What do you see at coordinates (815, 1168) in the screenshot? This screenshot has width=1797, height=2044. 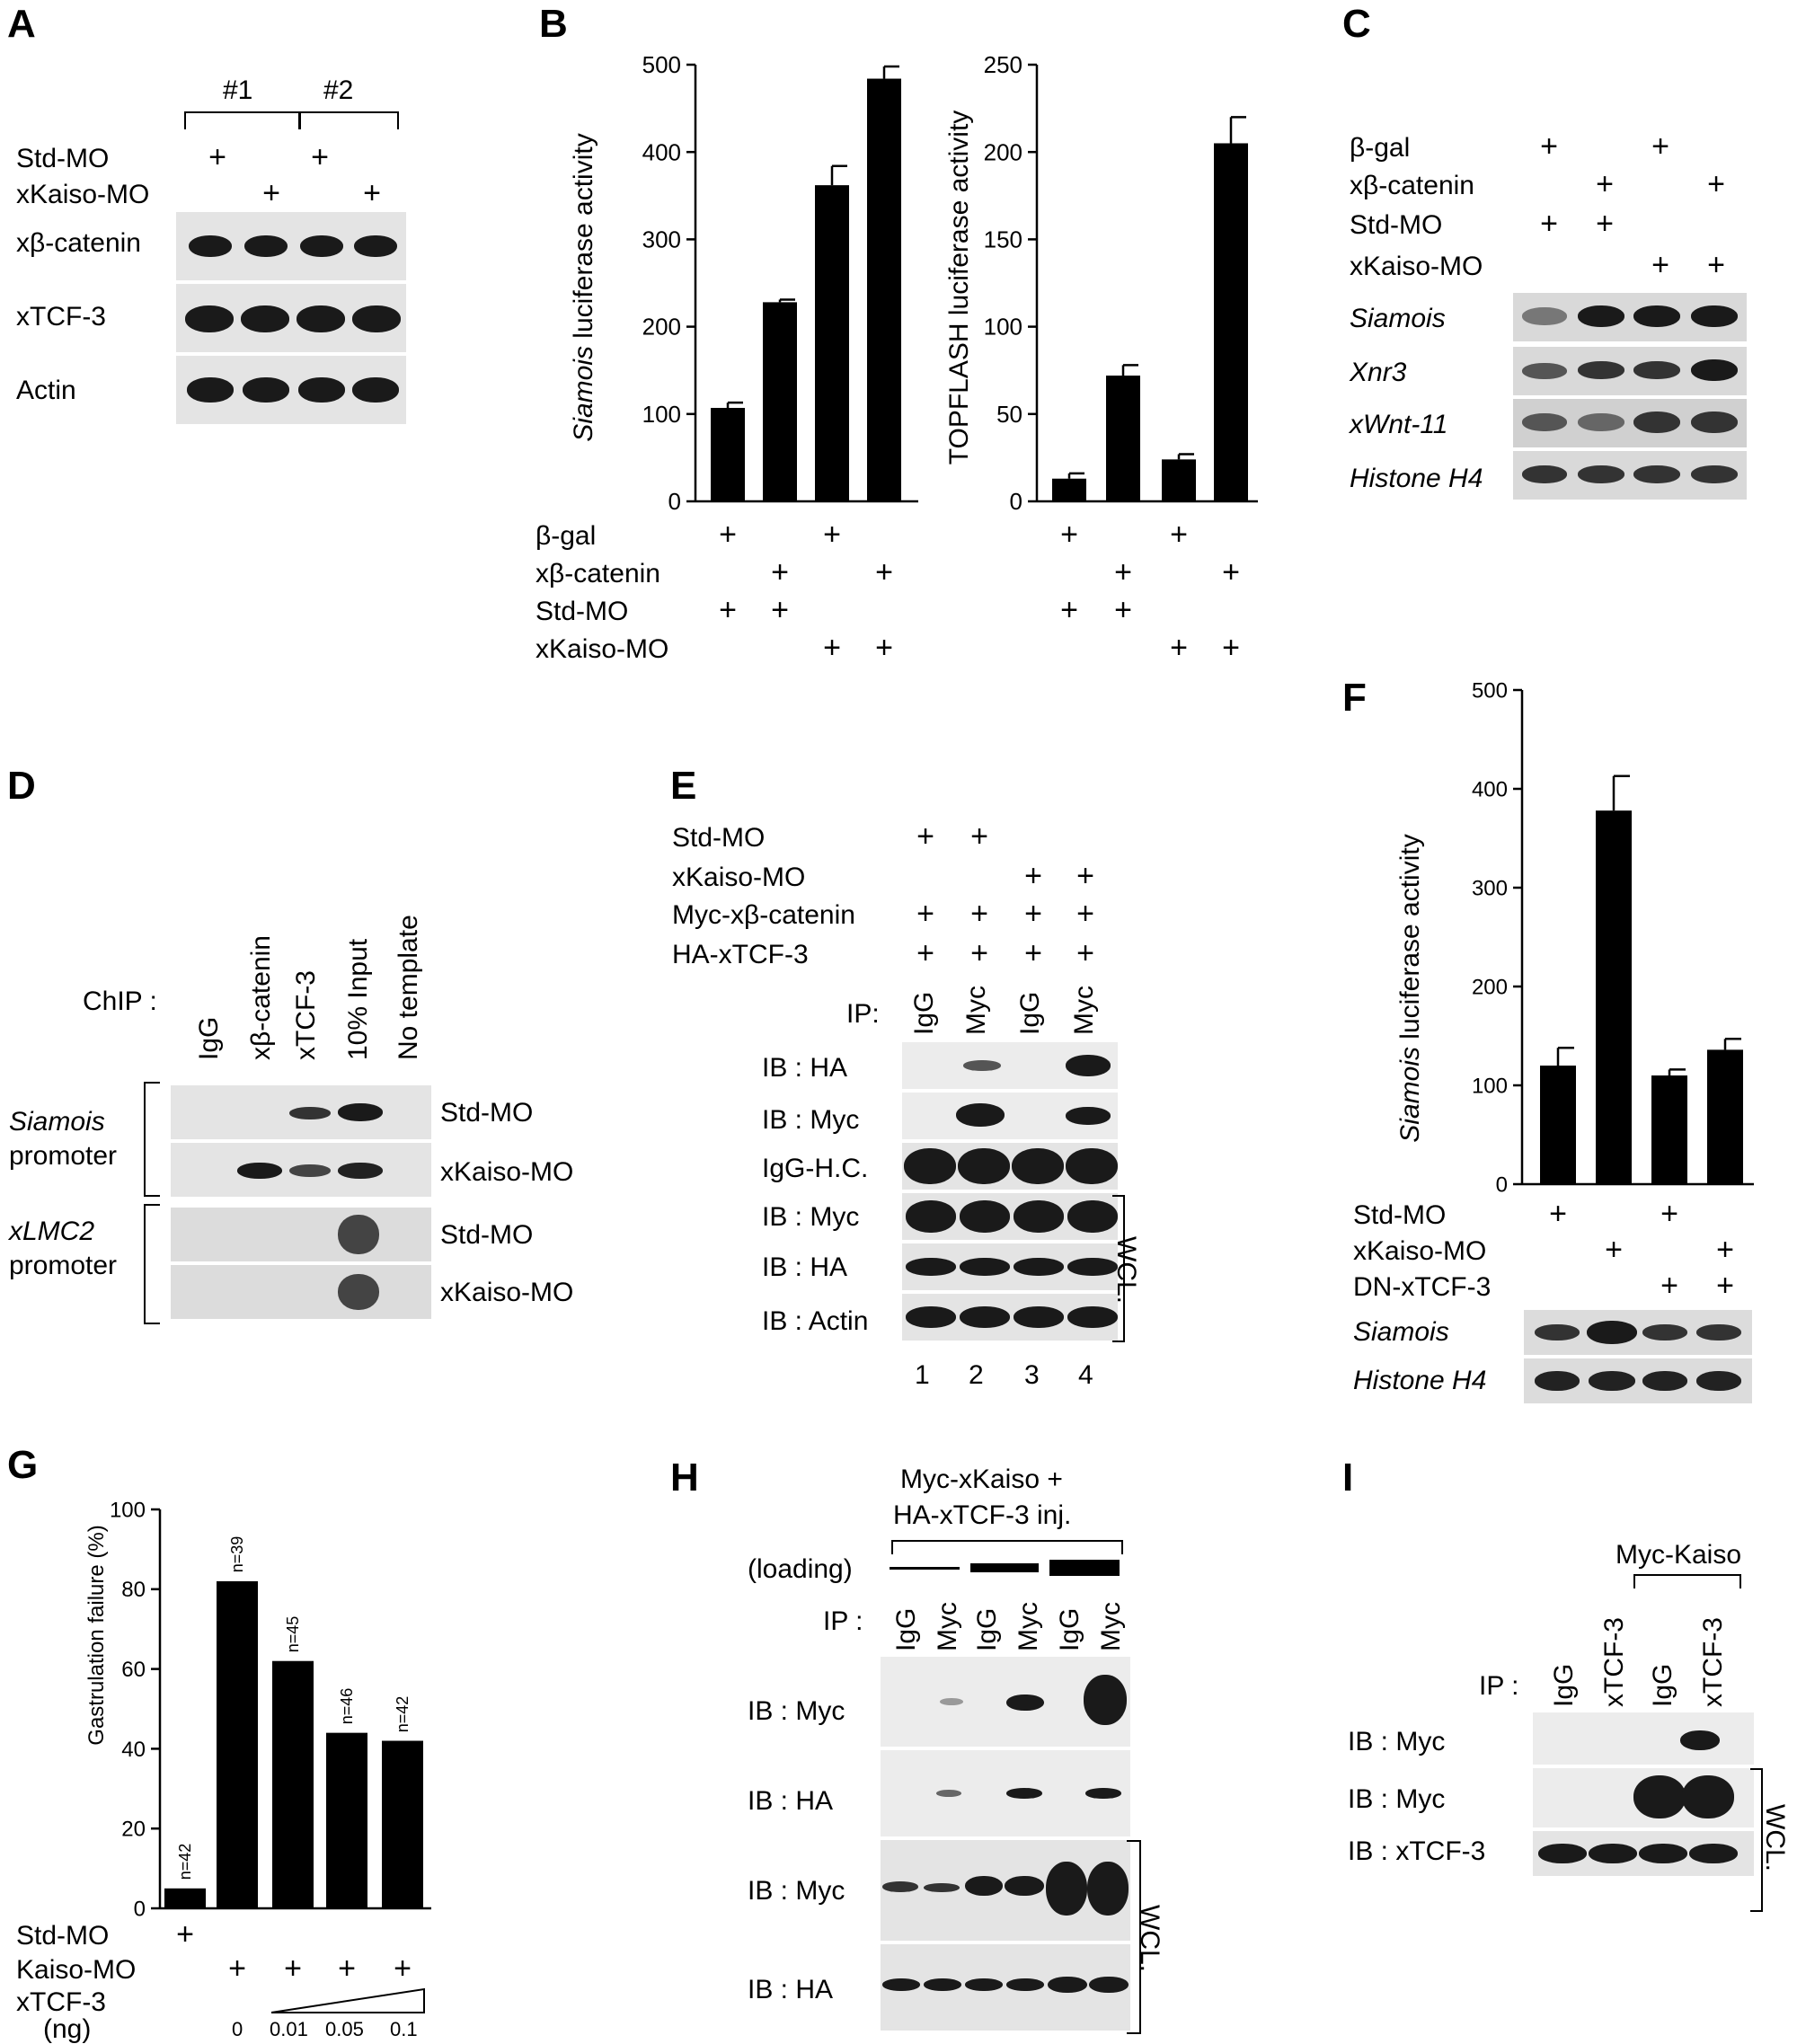 I see `blot-label: IgG-H.C.` at bounding box center [815, 1168].